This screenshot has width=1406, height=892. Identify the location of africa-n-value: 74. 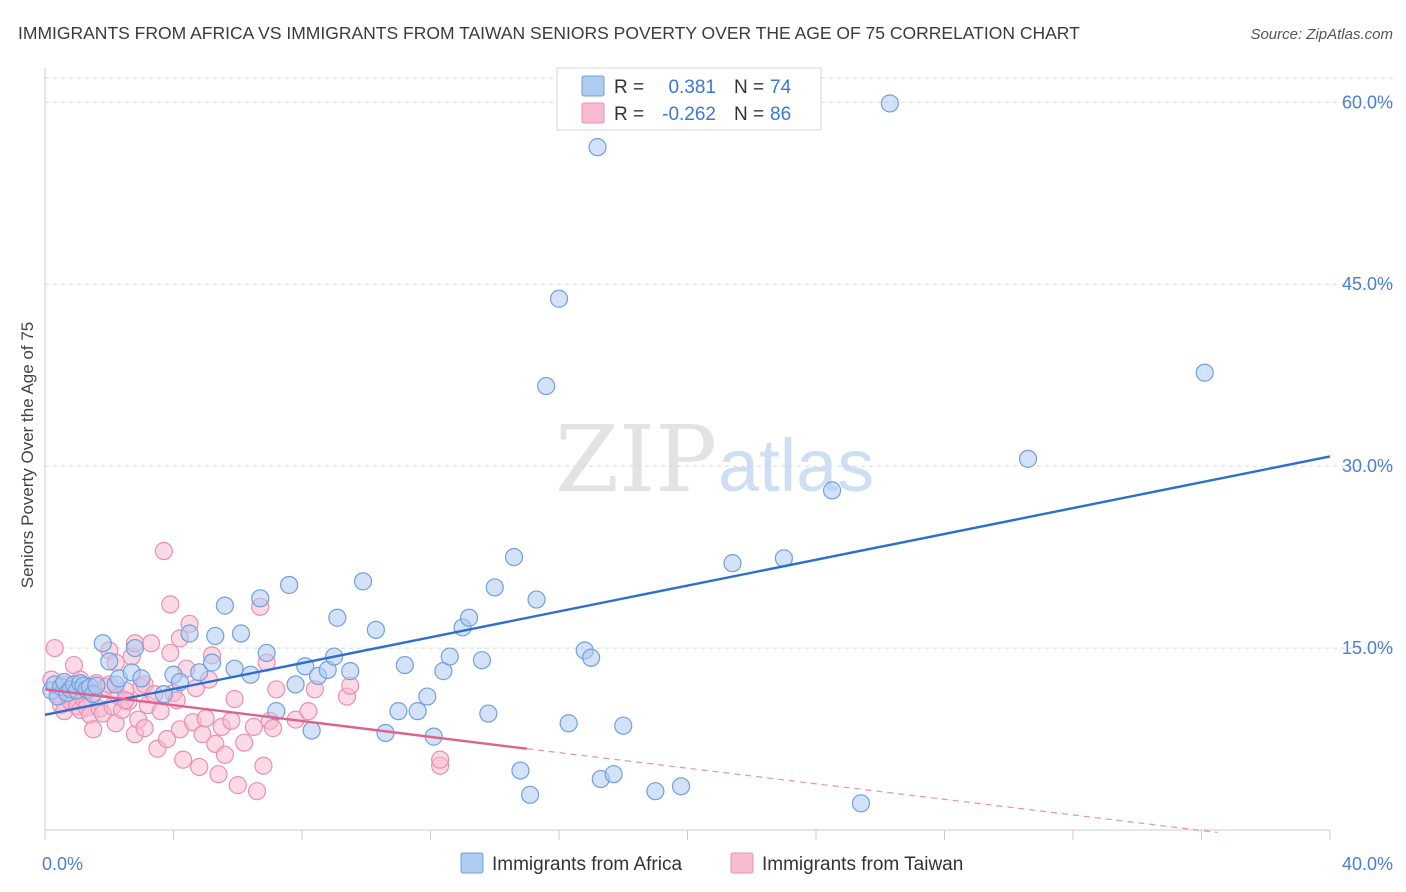
(781, 87).